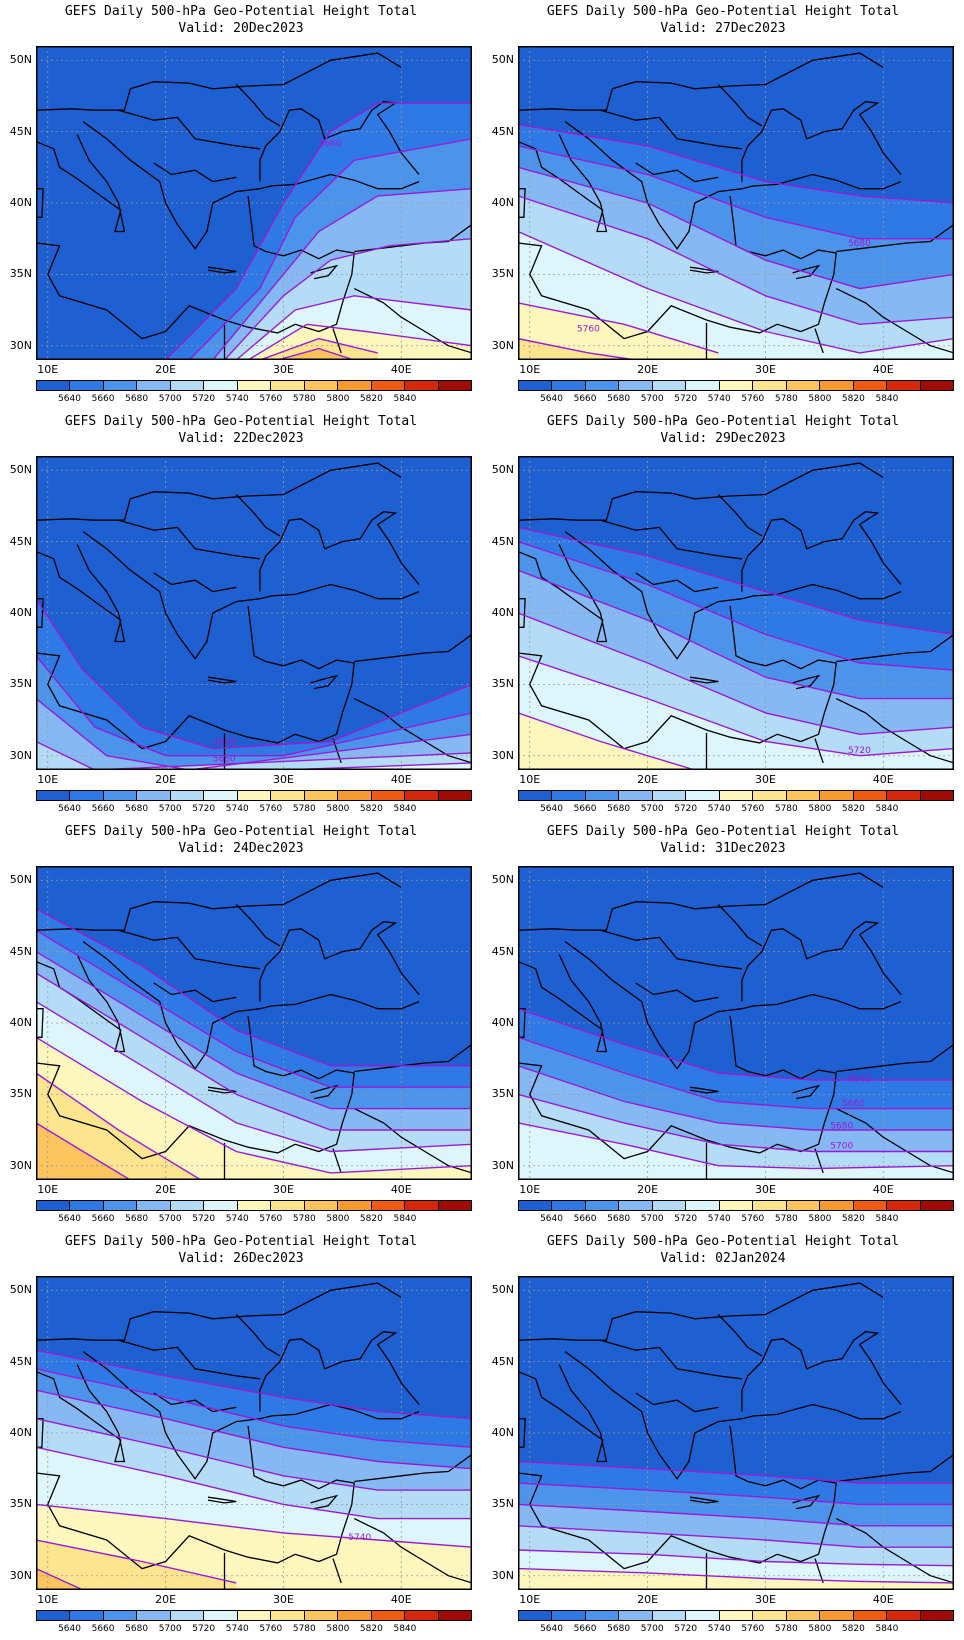  Describe the element at coordinates (237, 399) in the screenshot. I see `colorbar-label: 5740` at that location.